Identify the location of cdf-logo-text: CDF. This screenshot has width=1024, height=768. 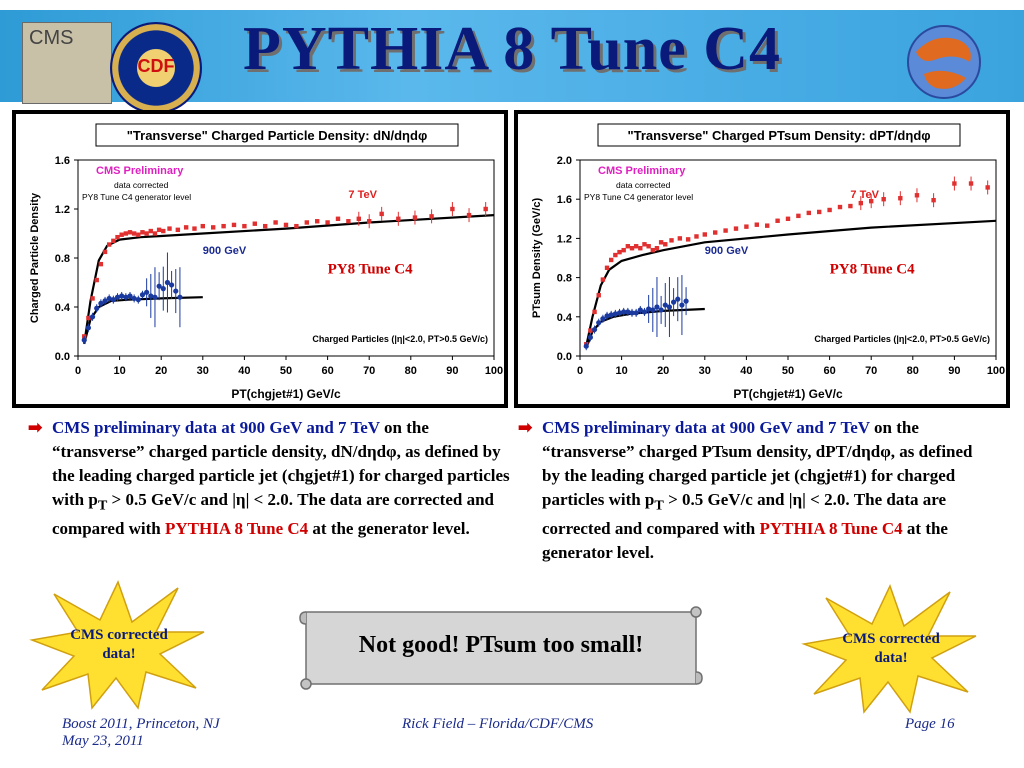
(156, 66).